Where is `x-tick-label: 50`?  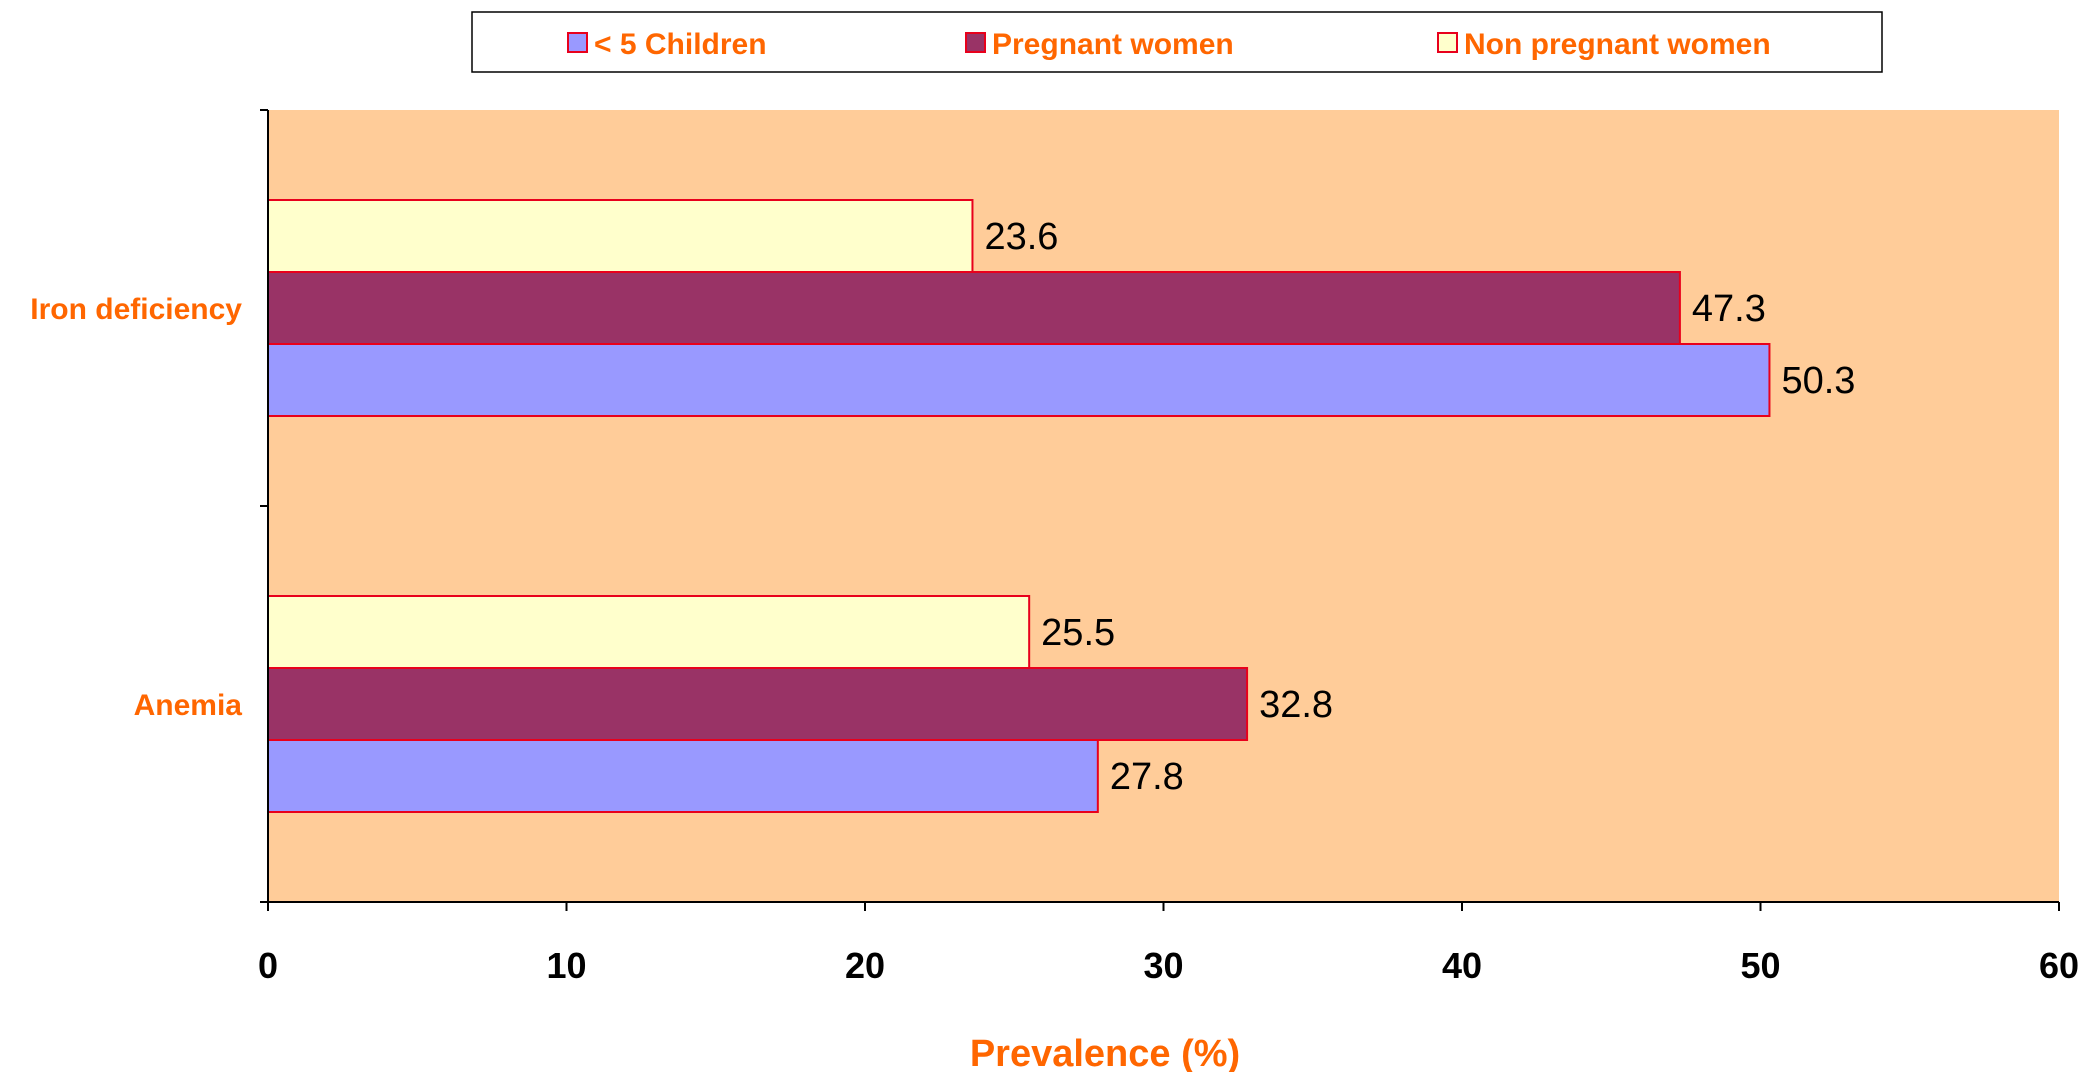 x-tick-label: 50 is located at coordinates (1760, 965).